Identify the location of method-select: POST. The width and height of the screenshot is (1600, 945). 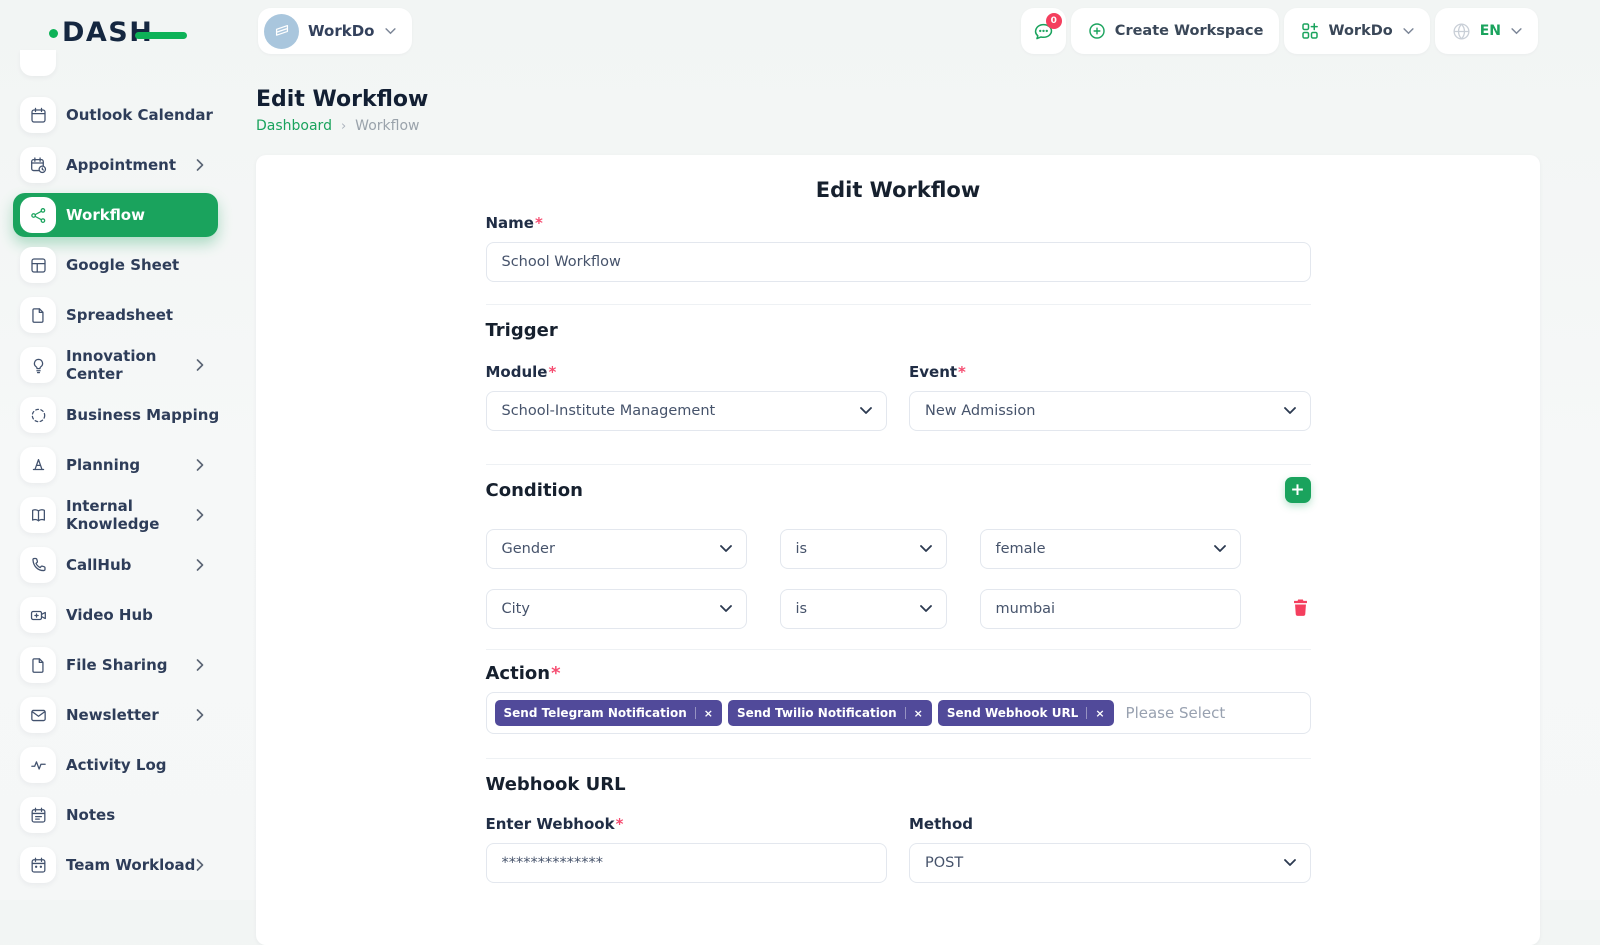
(1110, 863).